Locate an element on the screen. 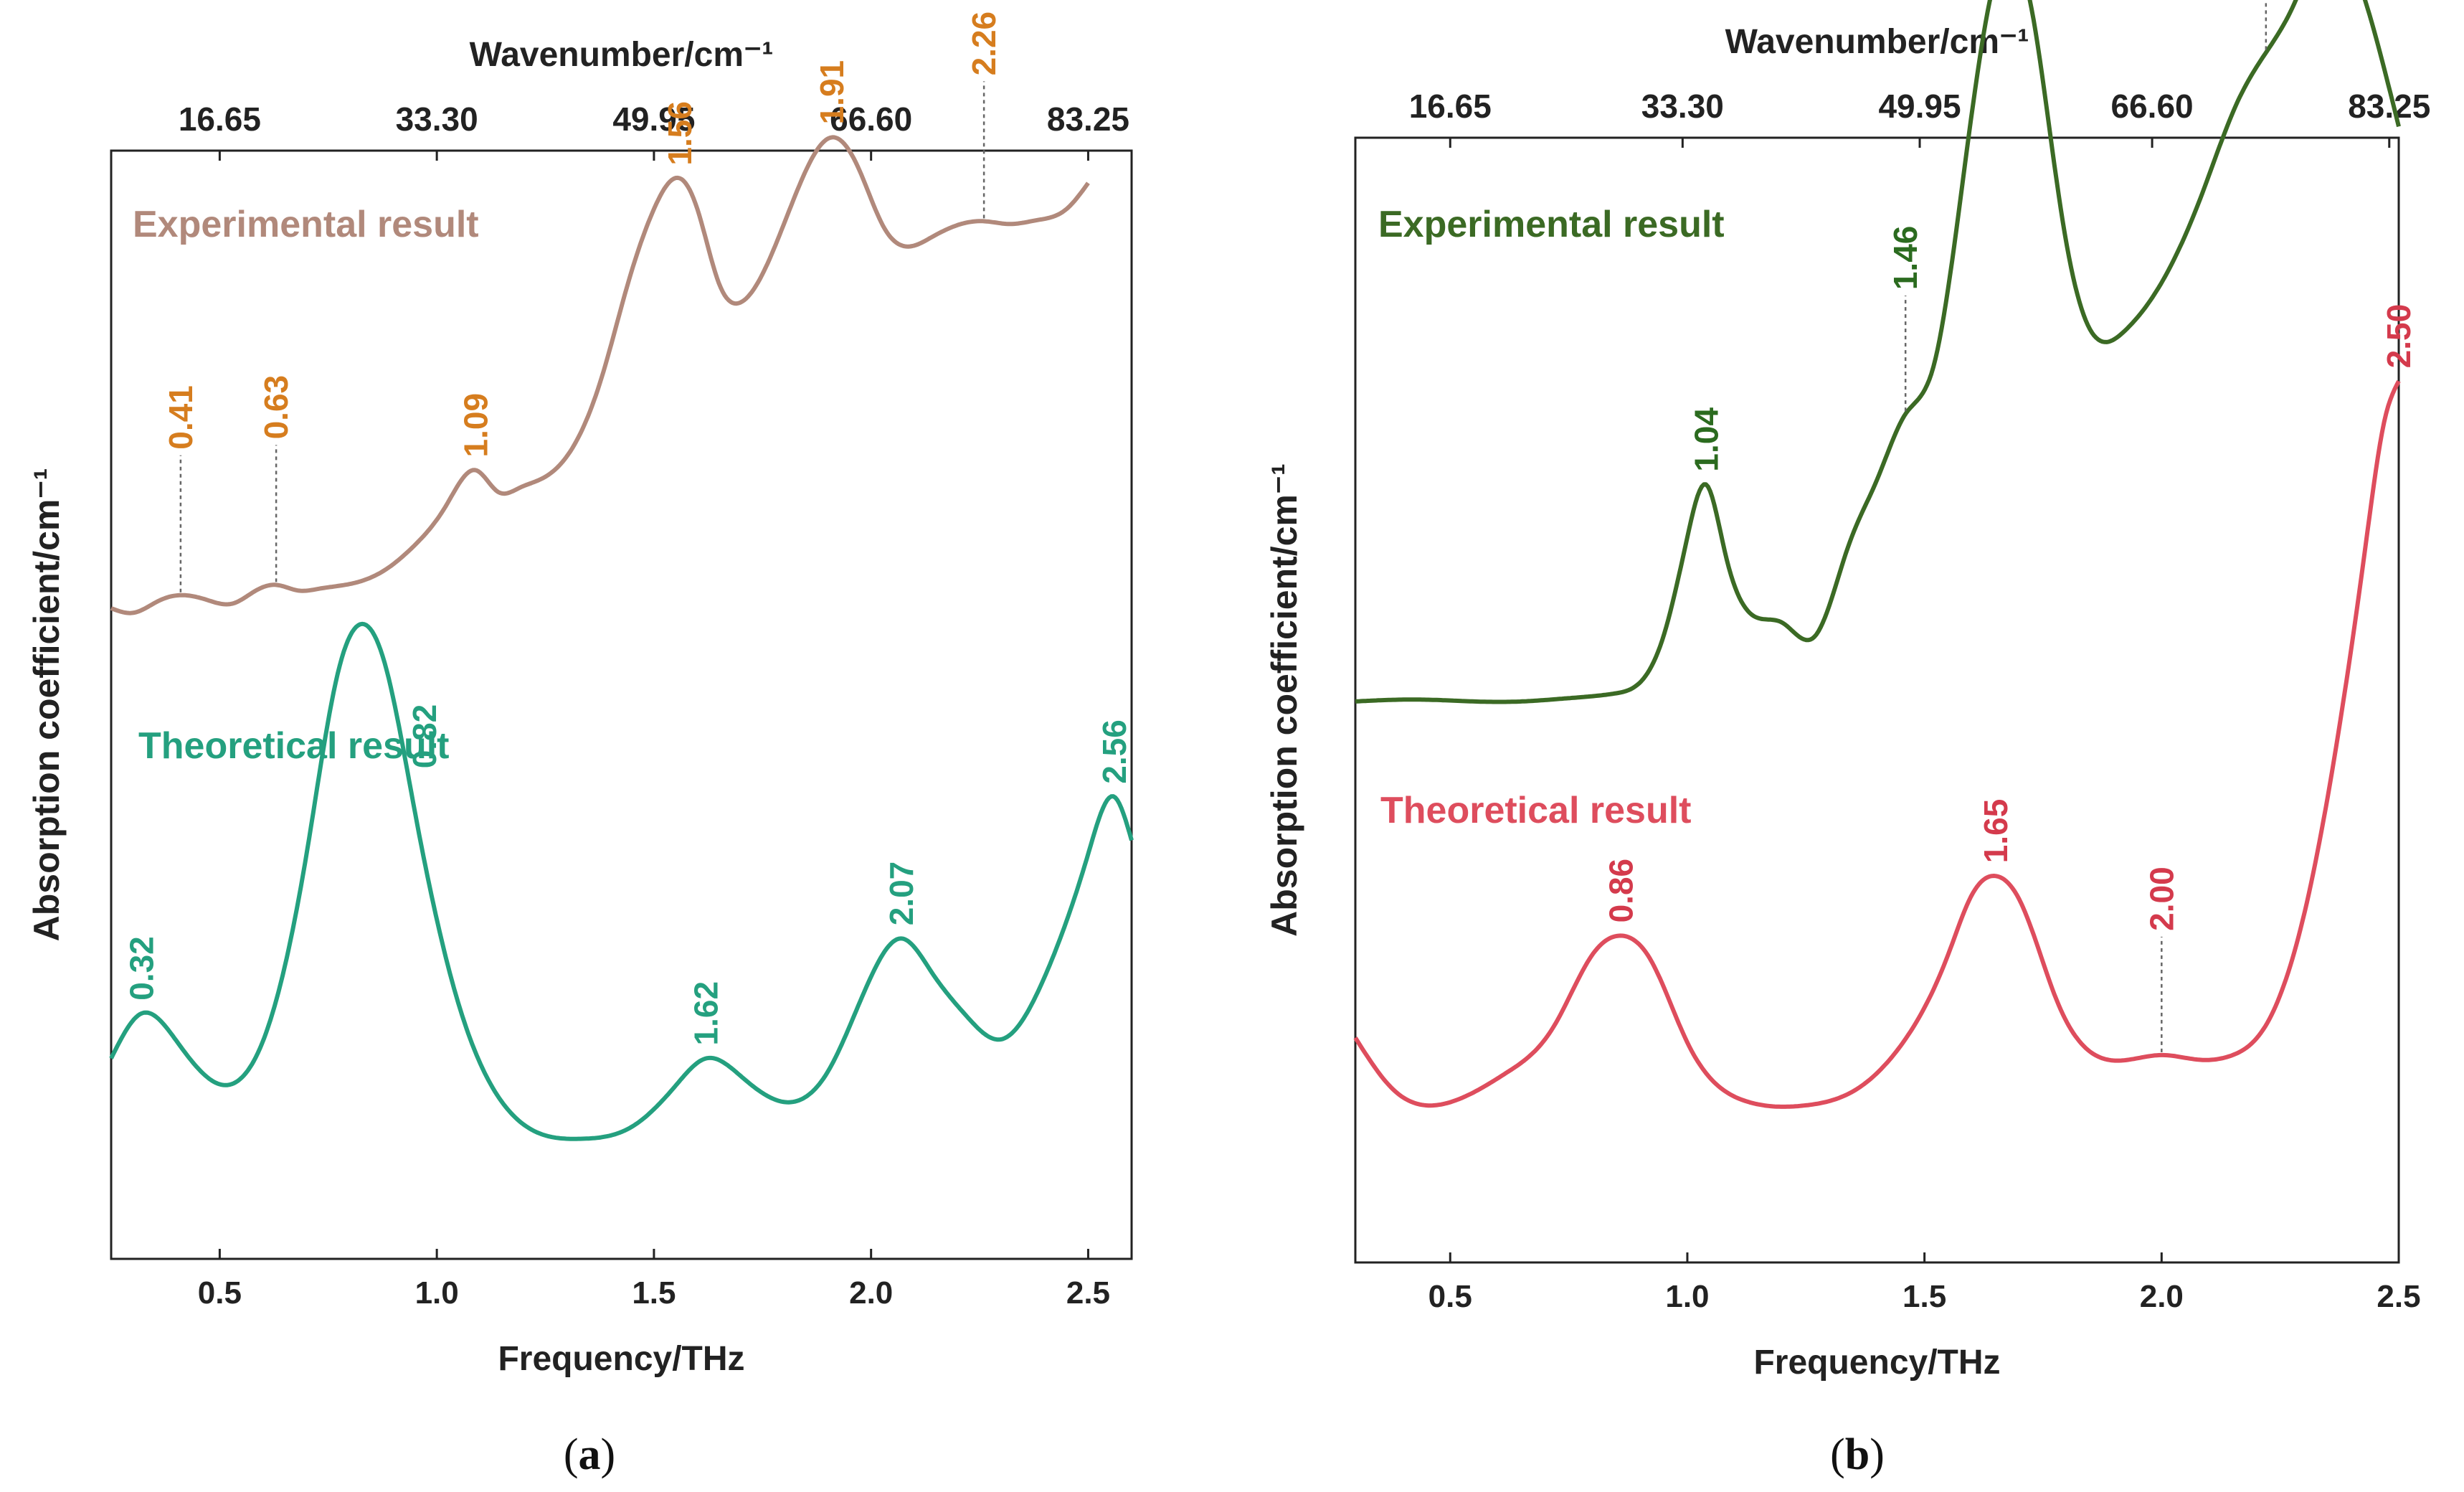  peak-label: 2.26 is located at coordinates (984, 43).